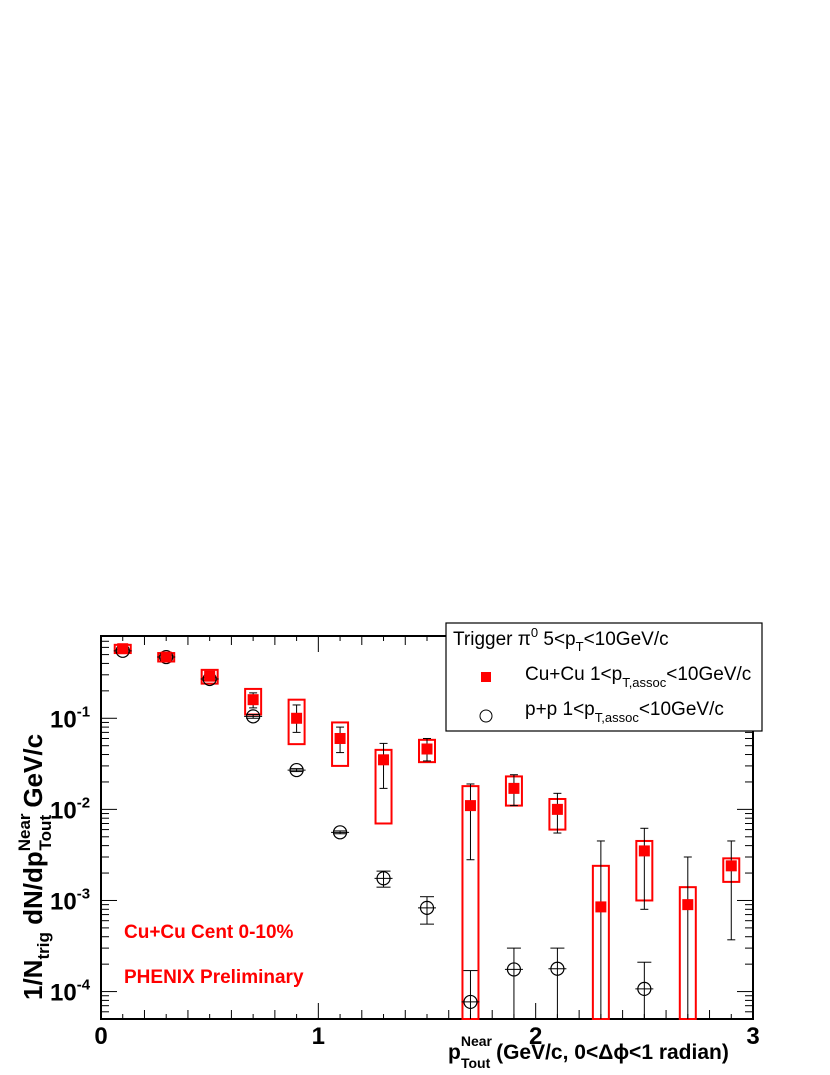  What do you see at coordinates (70, 718) in the screenshot?
I see `y-tick-label: 10⁻¹` at bounding box center [70, 718].